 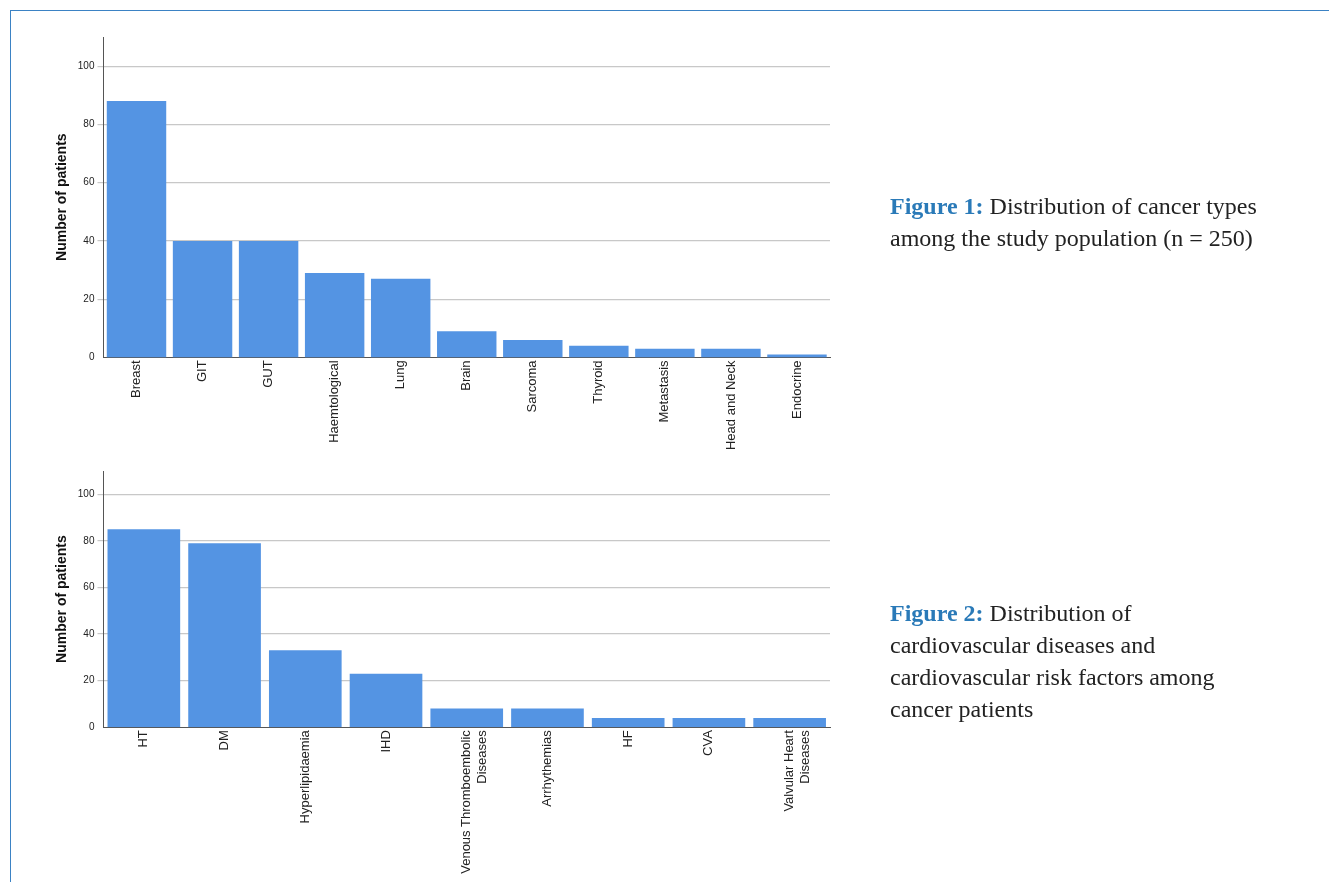 What do you see at coordinates (466, 375) in the screenshot?
I see `x-tick-label: Brain` at bounding box center [466, 375].